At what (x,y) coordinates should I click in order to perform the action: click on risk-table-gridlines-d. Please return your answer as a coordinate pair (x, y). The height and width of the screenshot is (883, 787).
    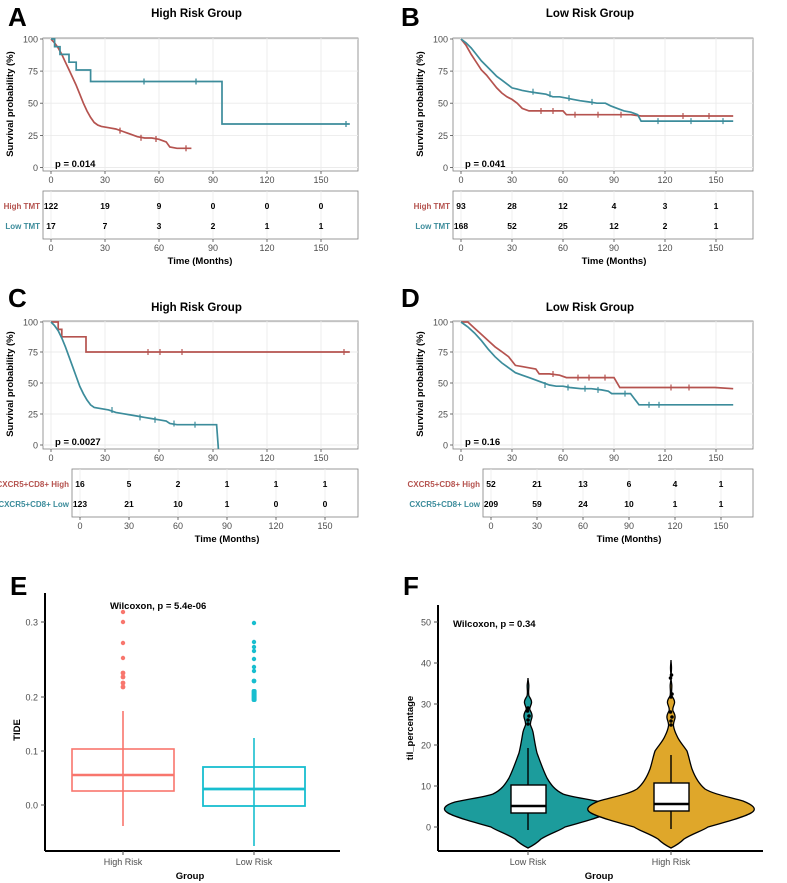
    Looking at the image, I should click on (606, 493).